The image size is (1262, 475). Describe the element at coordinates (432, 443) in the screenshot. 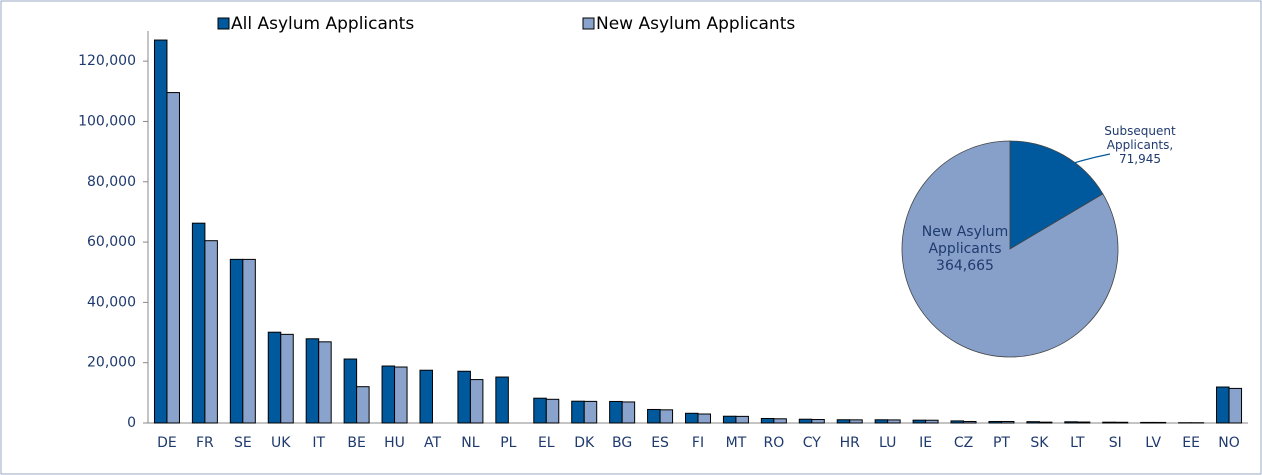

I see `x-tick-label: AT` at that location.